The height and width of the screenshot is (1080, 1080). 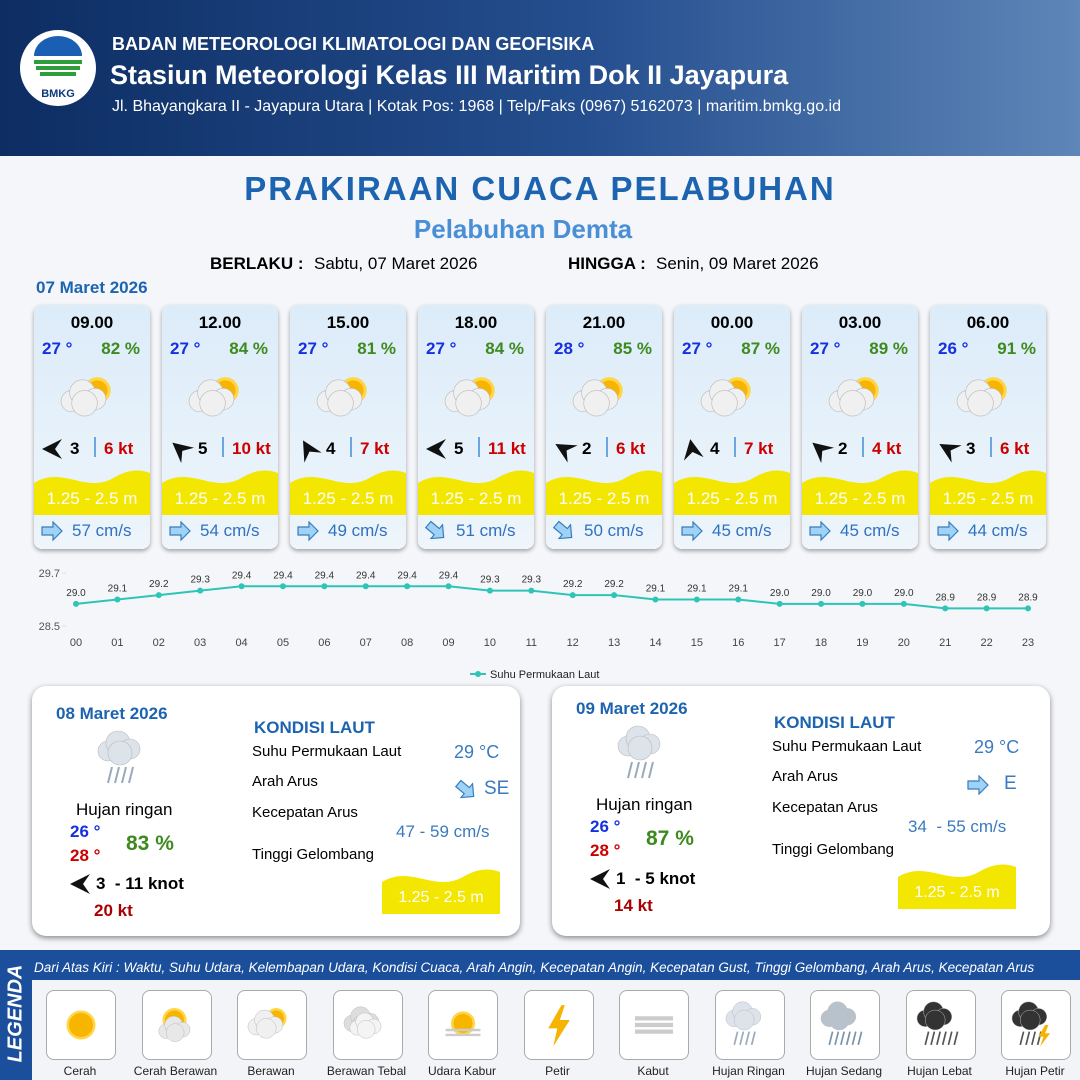 I want to click on humidity: 85 %, so click(x=632, y=348).